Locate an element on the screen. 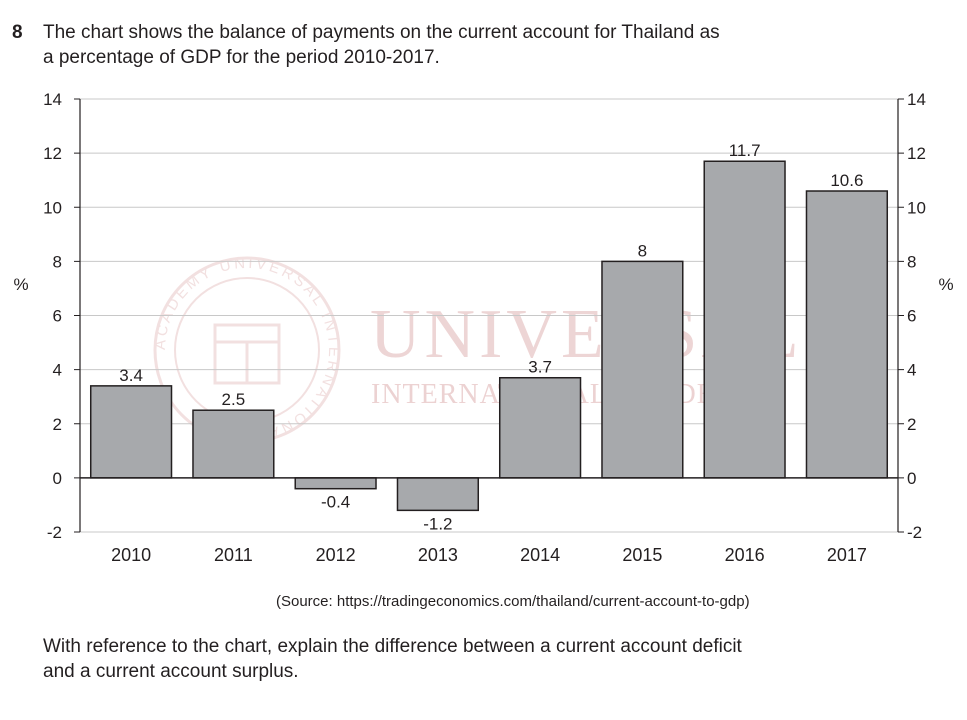  y-tick-label-right: 12 is located at coordinates (916, 153).